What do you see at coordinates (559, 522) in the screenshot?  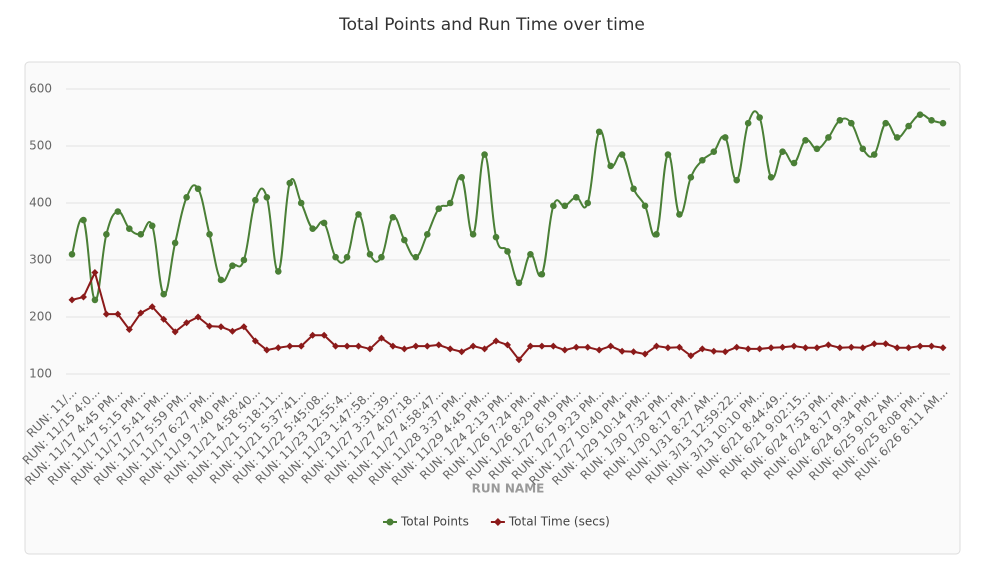 I see `legend-label: Total Time (secs)` at bounding box center [559, 522].